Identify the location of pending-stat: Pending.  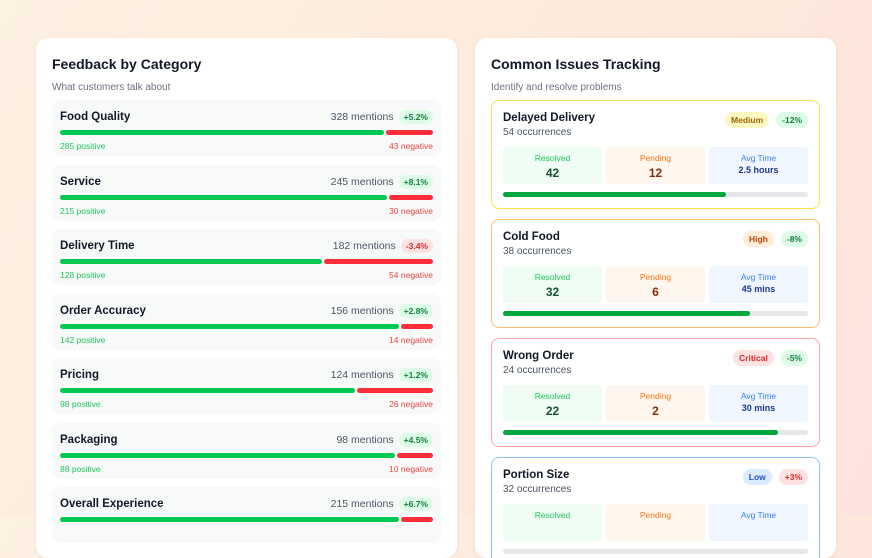
(655, 522).